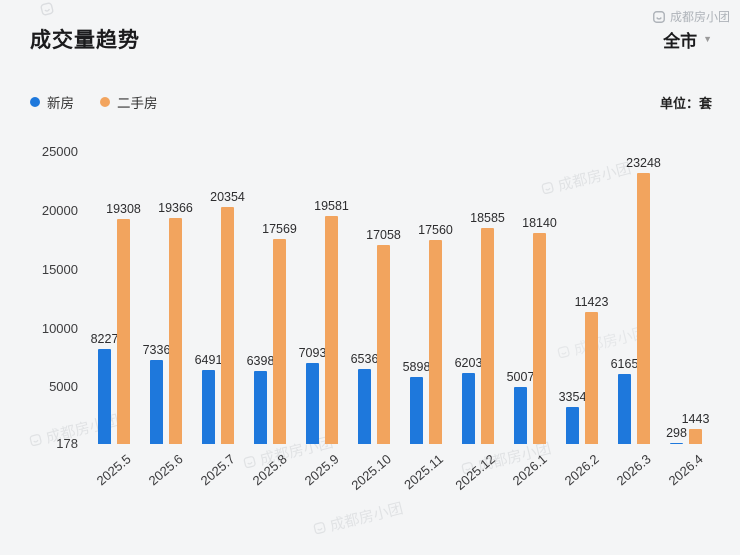 The width and height of the screenshot is (740, 555). I want to click on bar-column: 19581, so click(331, 298).